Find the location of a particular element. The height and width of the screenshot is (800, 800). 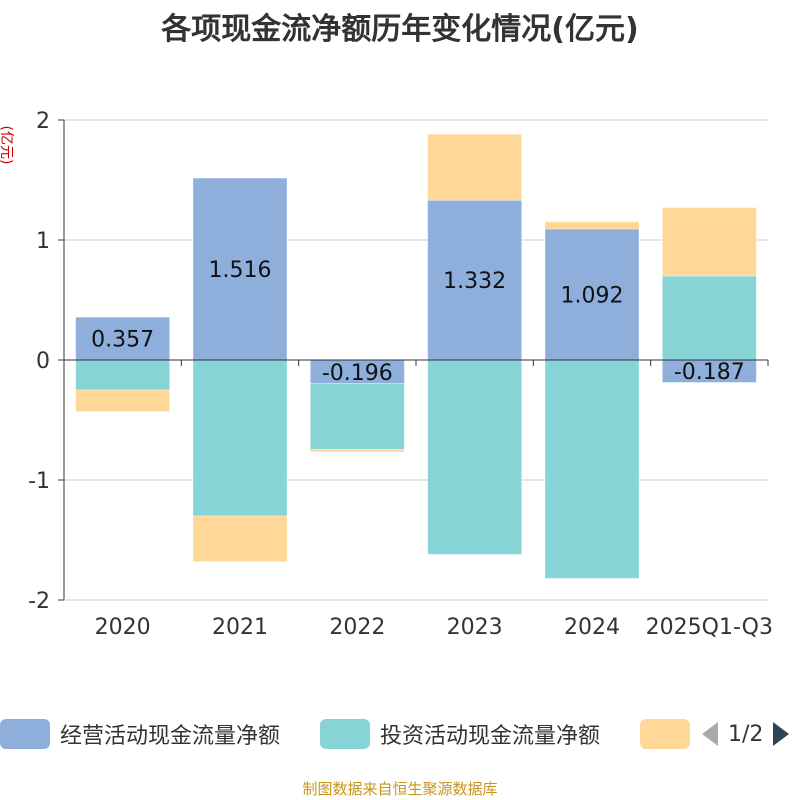

x-tick-label: 2024 is located at coordinates (592, 627).